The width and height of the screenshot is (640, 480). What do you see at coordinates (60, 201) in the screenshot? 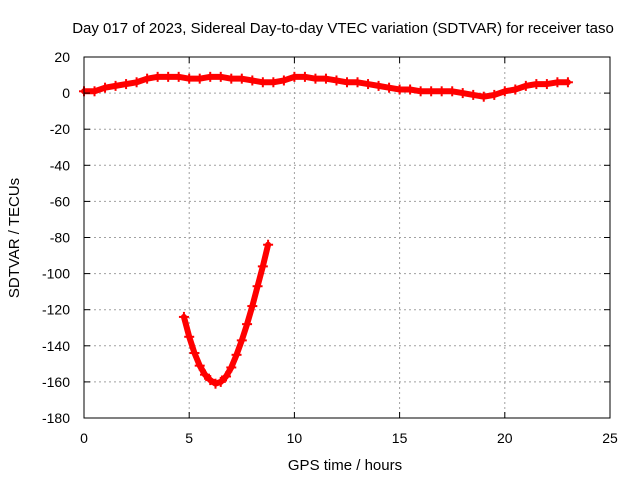
I see `y-tick-label: -60` at bounding box center [60, 201].